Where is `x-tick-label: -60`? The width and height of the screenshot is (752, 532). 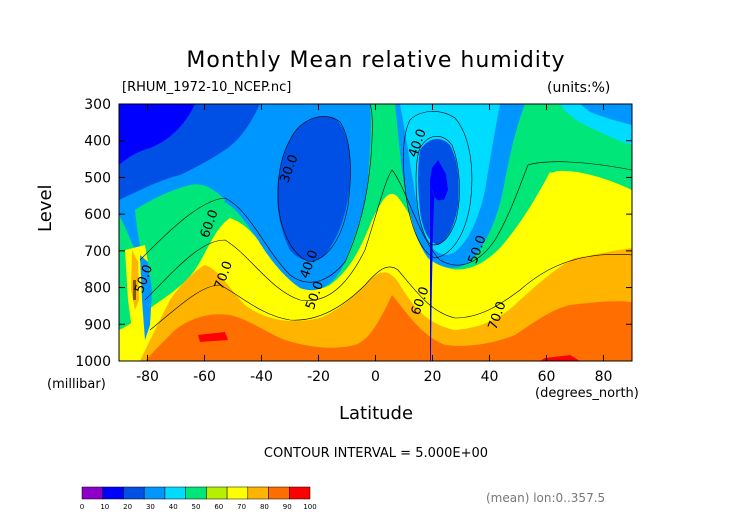 x-tick-label: -60 is located at coordinates (204, 377).